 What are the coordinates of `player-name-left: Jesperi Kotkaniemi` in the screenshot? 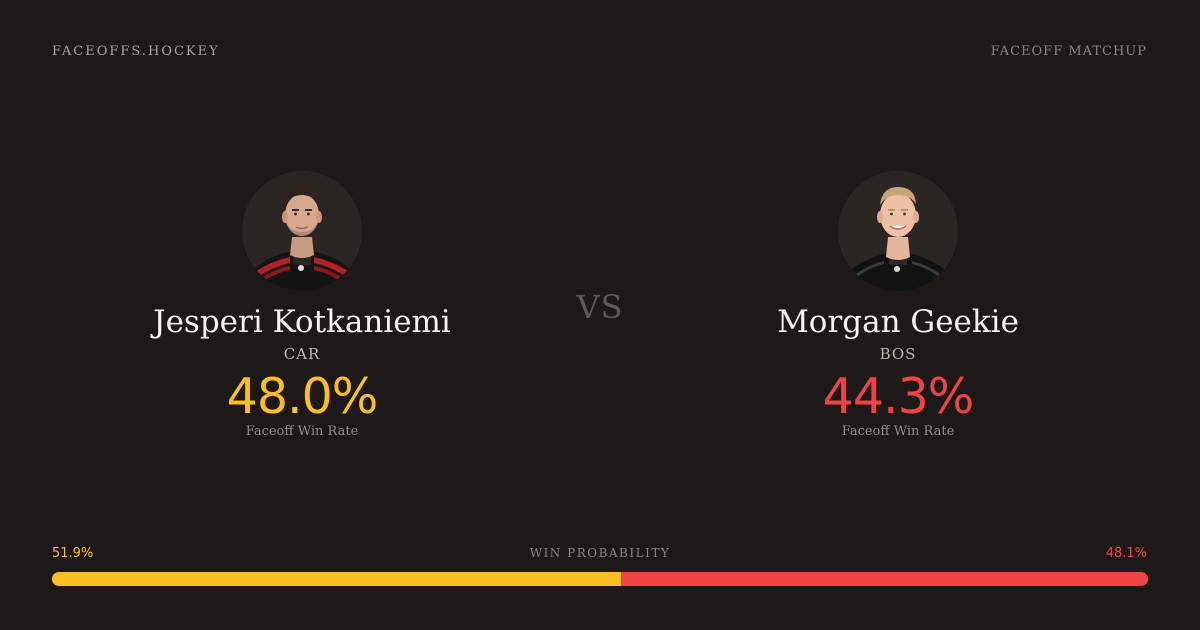 It's located at (302, 322).